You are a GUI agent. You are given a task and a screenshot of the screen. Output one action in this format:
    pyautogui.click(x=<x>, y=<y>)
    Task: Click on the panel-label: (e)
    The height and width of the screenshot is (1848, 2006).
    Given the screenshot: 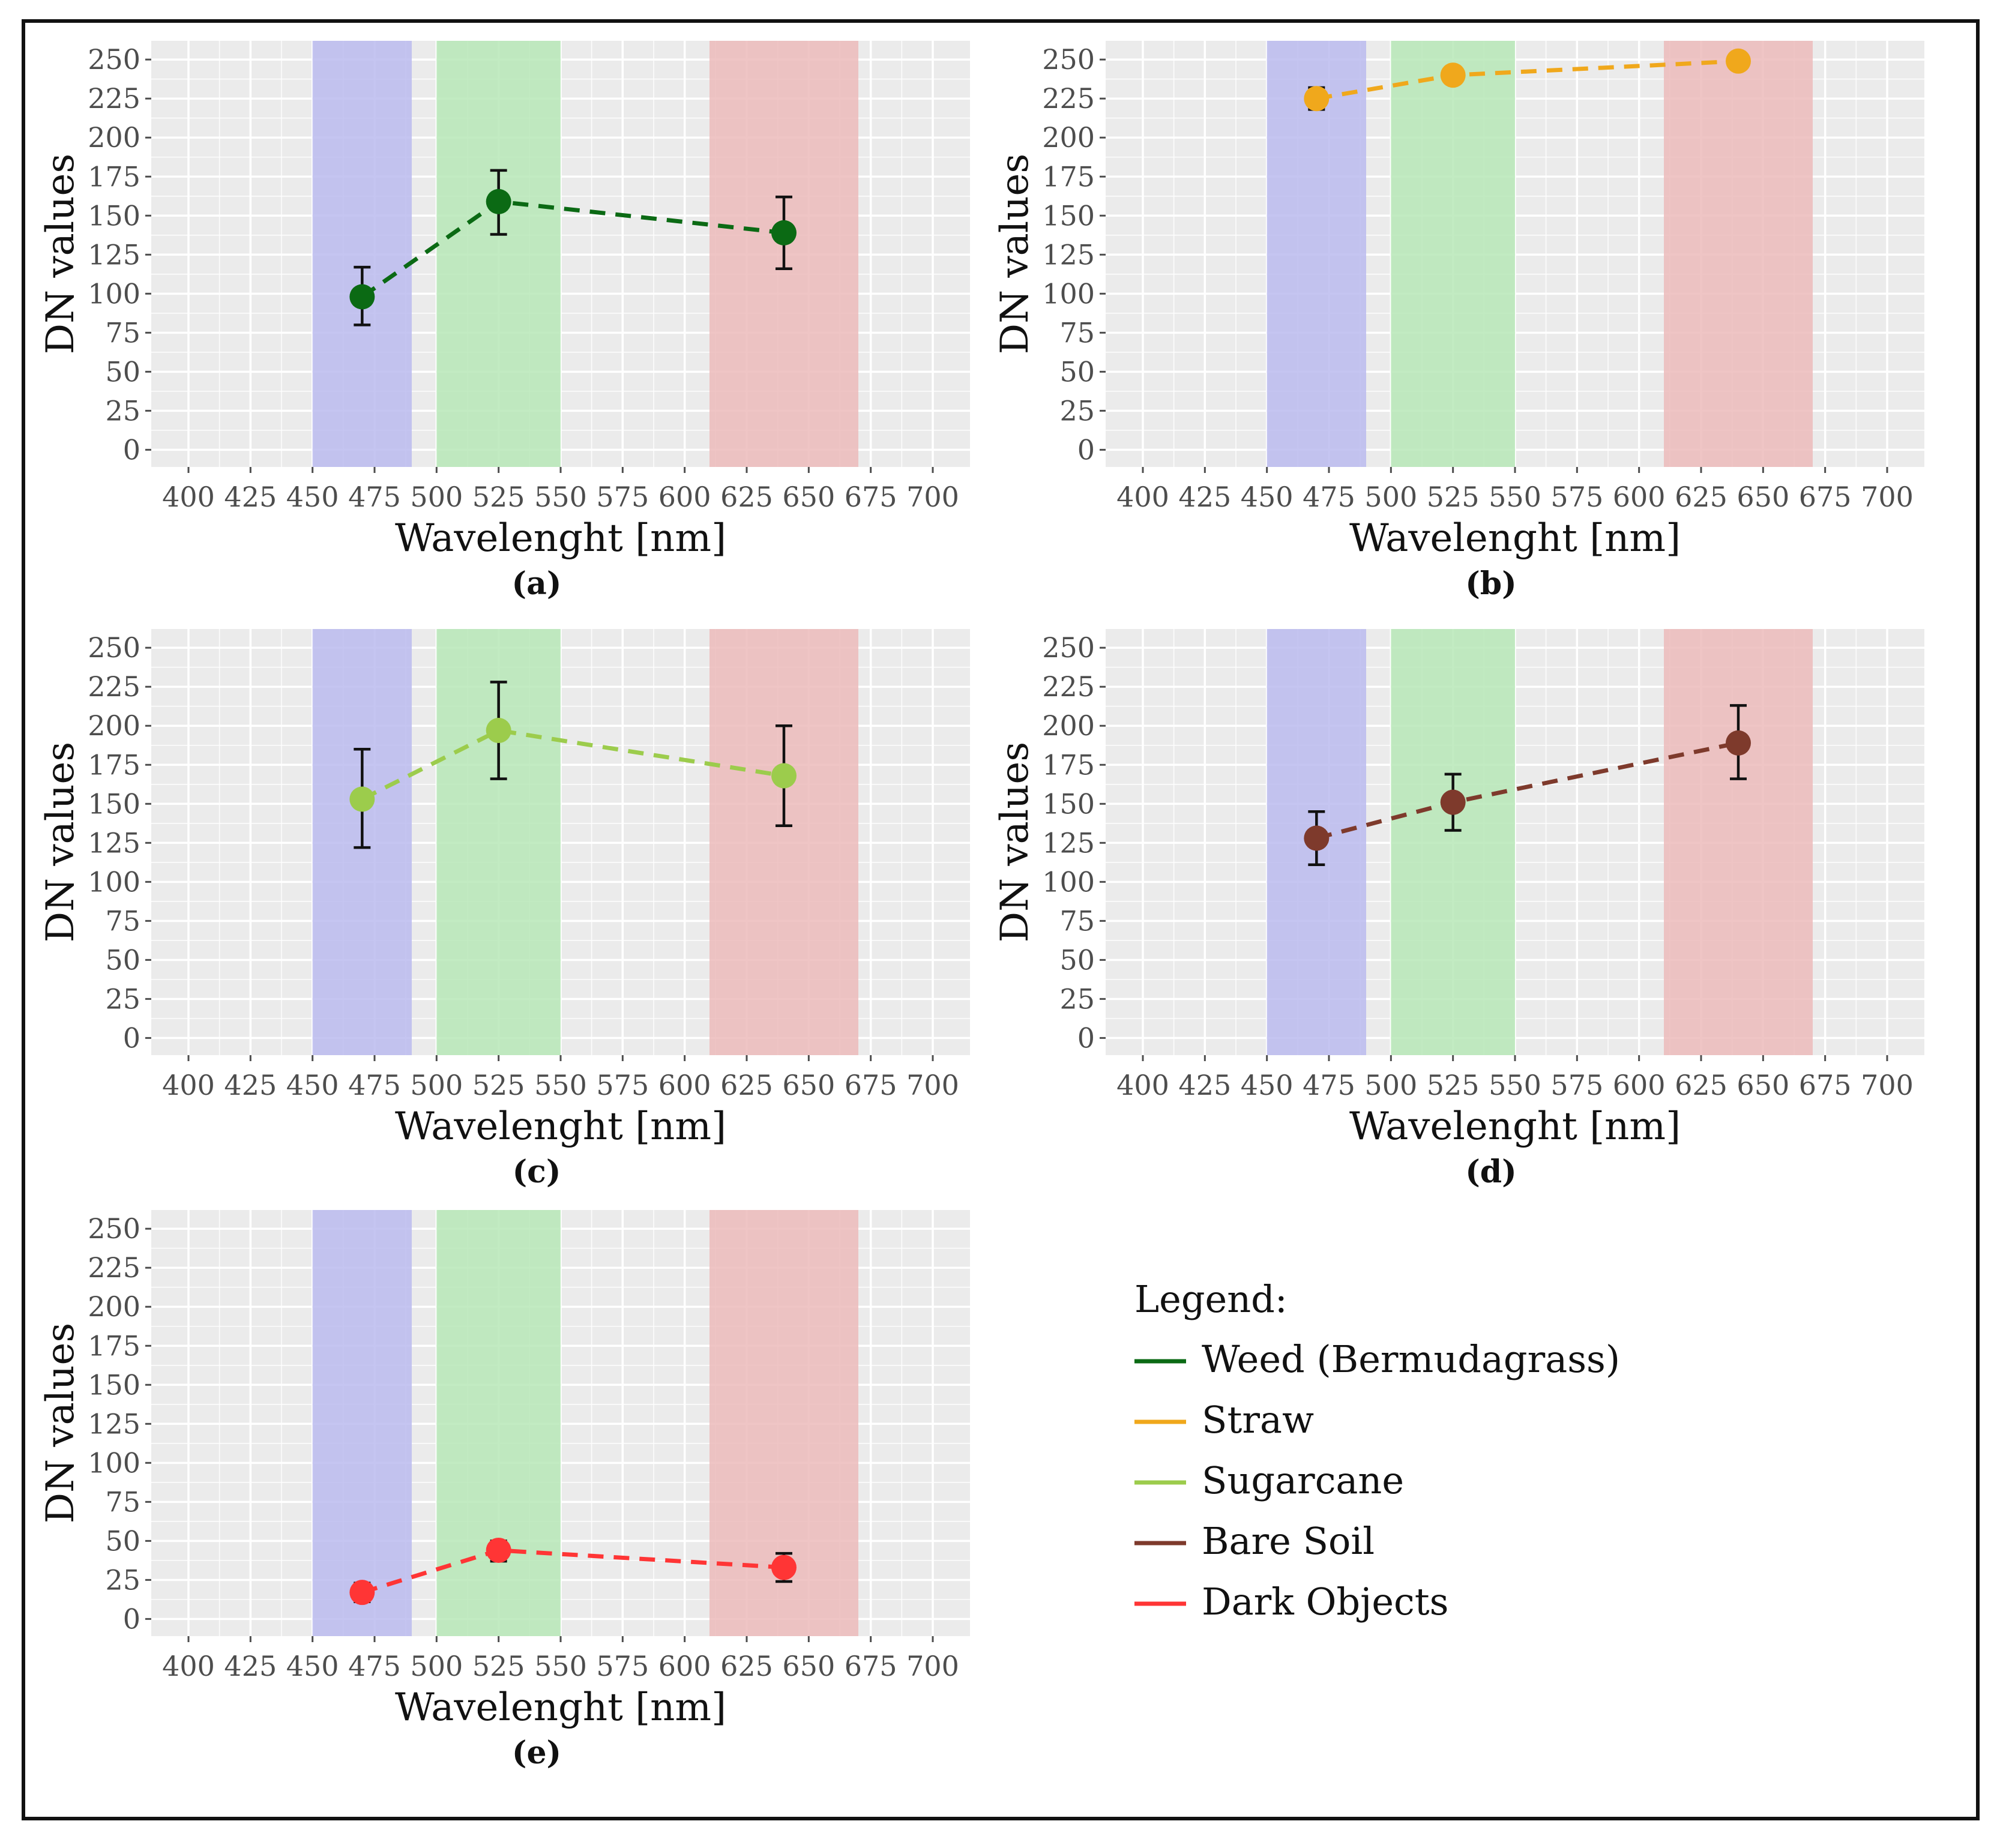 What is the action you would take?
    pyautogui.click(x=536, y=1753)
    